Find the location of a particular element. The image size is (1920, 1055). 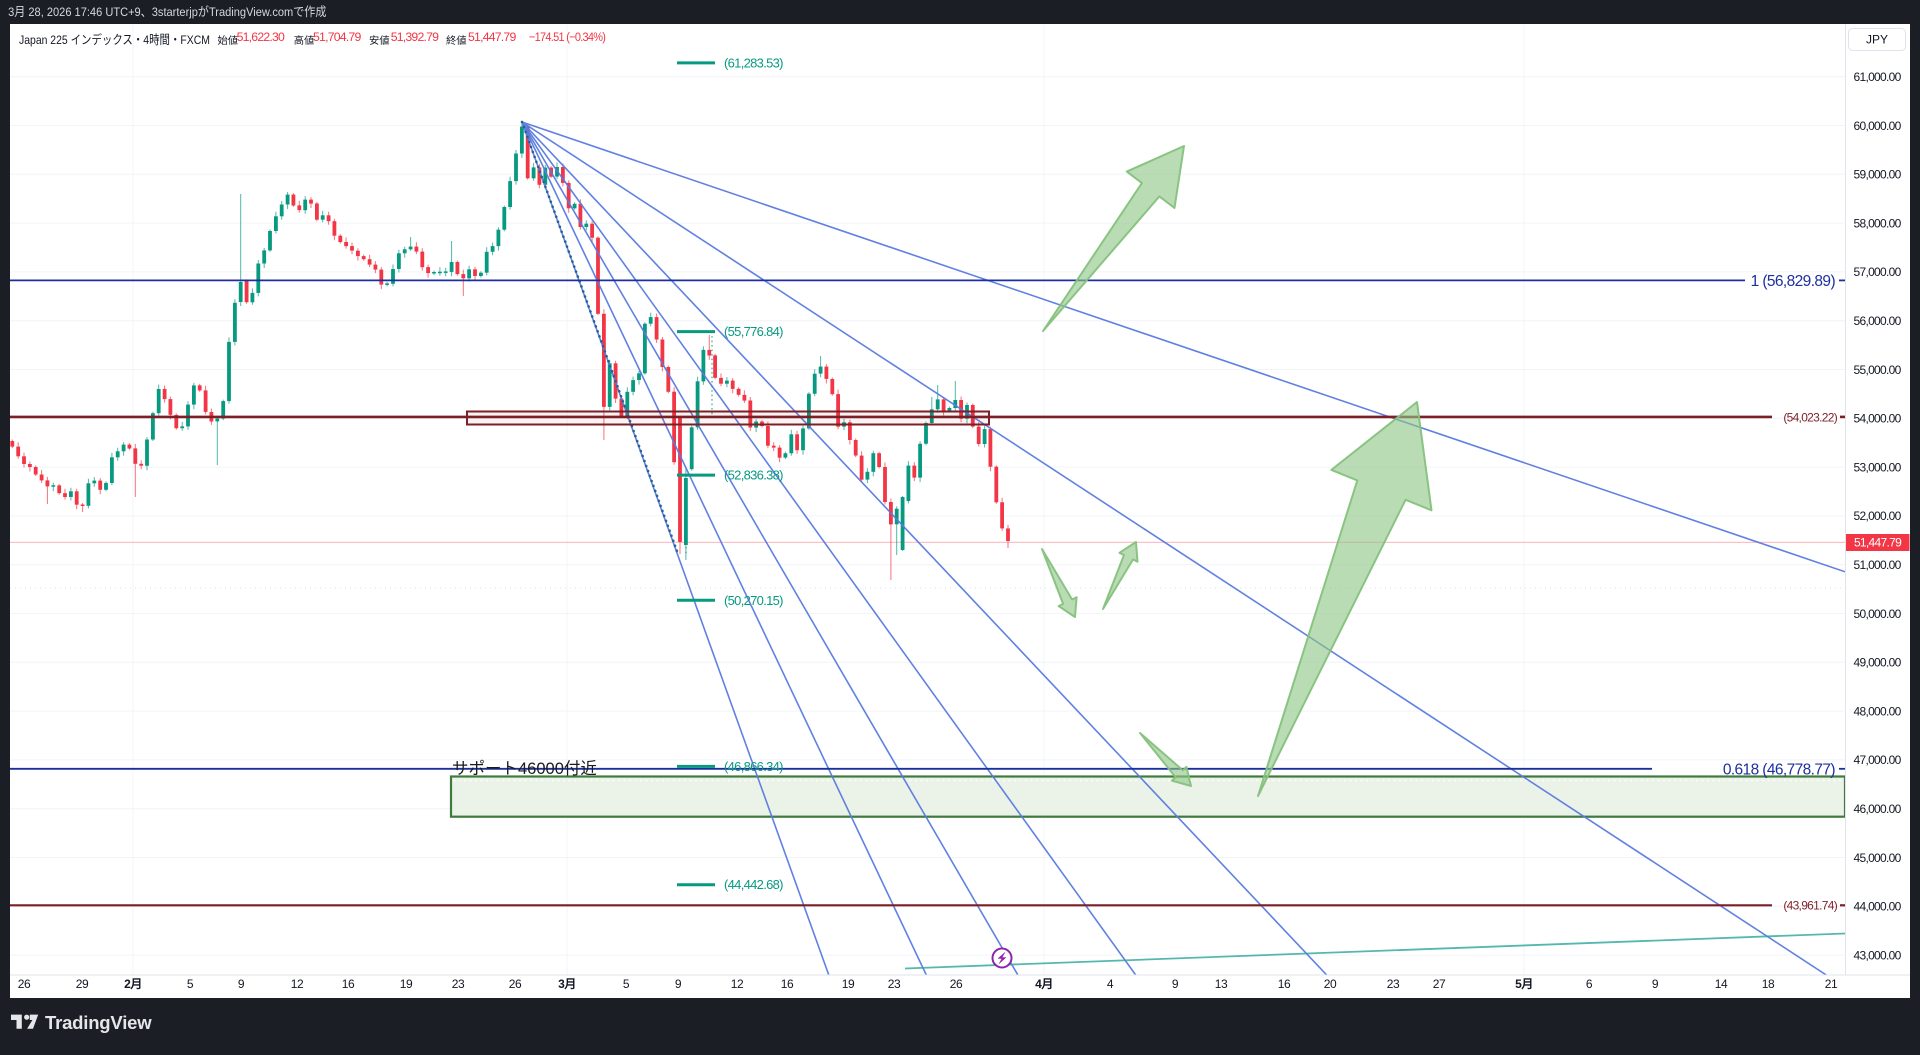

svg-text: 44,000.00 is located at coordinates (1878, 907).